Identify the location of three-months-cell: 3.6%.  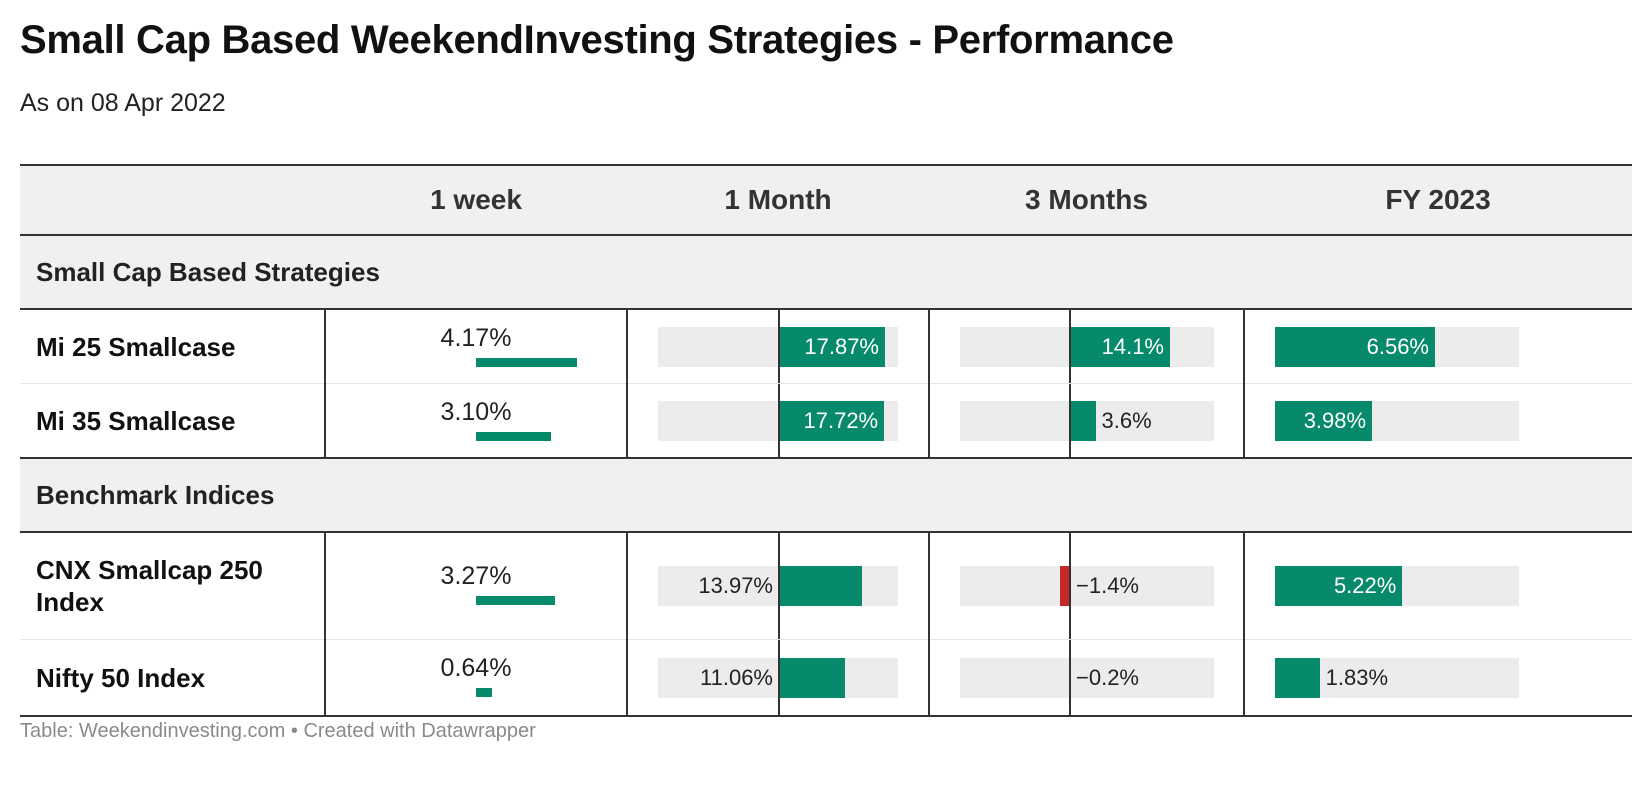
(1086, 421).